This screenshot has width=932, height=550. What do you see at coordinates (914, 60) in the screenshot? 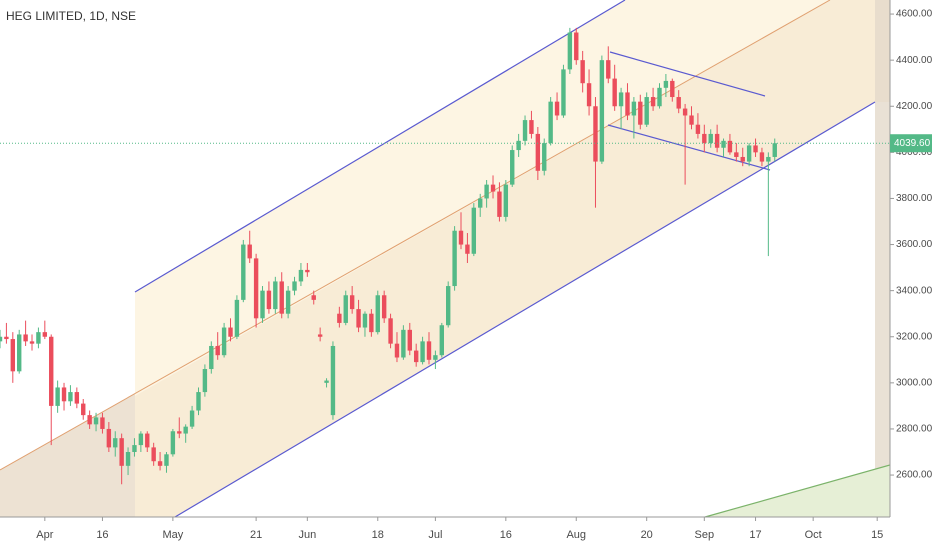
I see `y-tick-label: 4400.00` at bounding box center [914, 60].